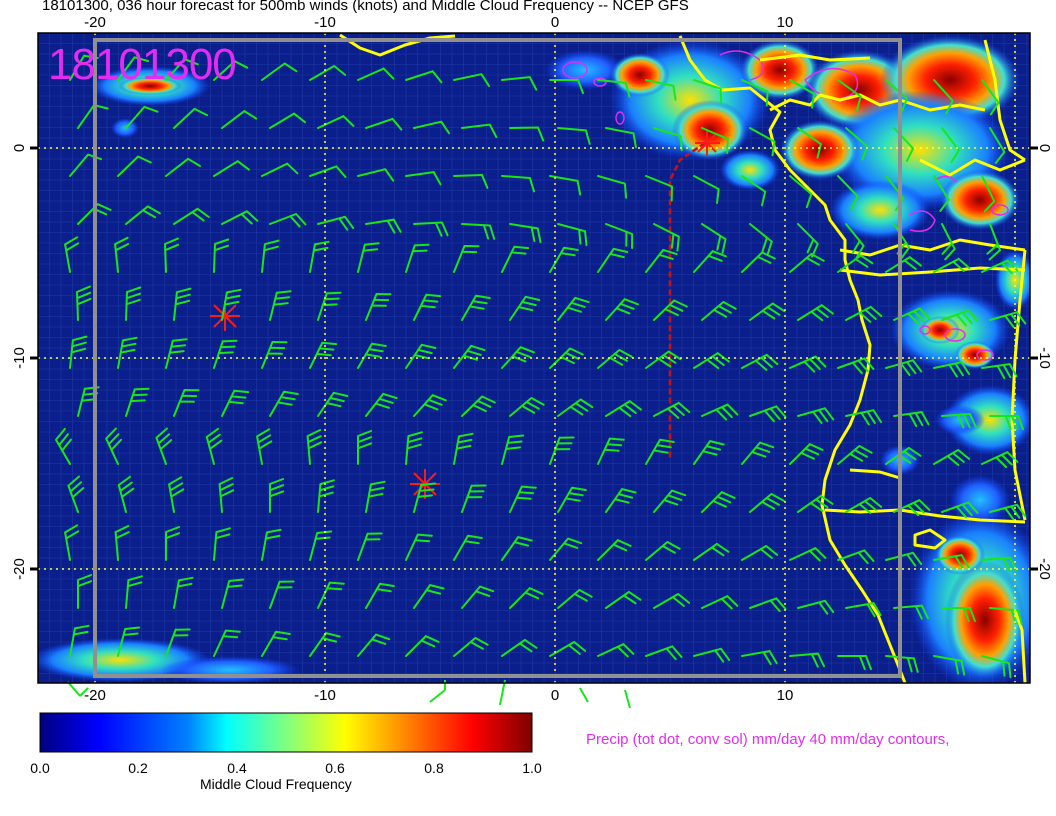 The height and width of the screenshot is (816, 1056). Describe the element at coordinates (1044, 148) in the screenshot. I see `lat-label-right-1: 0` at that location.